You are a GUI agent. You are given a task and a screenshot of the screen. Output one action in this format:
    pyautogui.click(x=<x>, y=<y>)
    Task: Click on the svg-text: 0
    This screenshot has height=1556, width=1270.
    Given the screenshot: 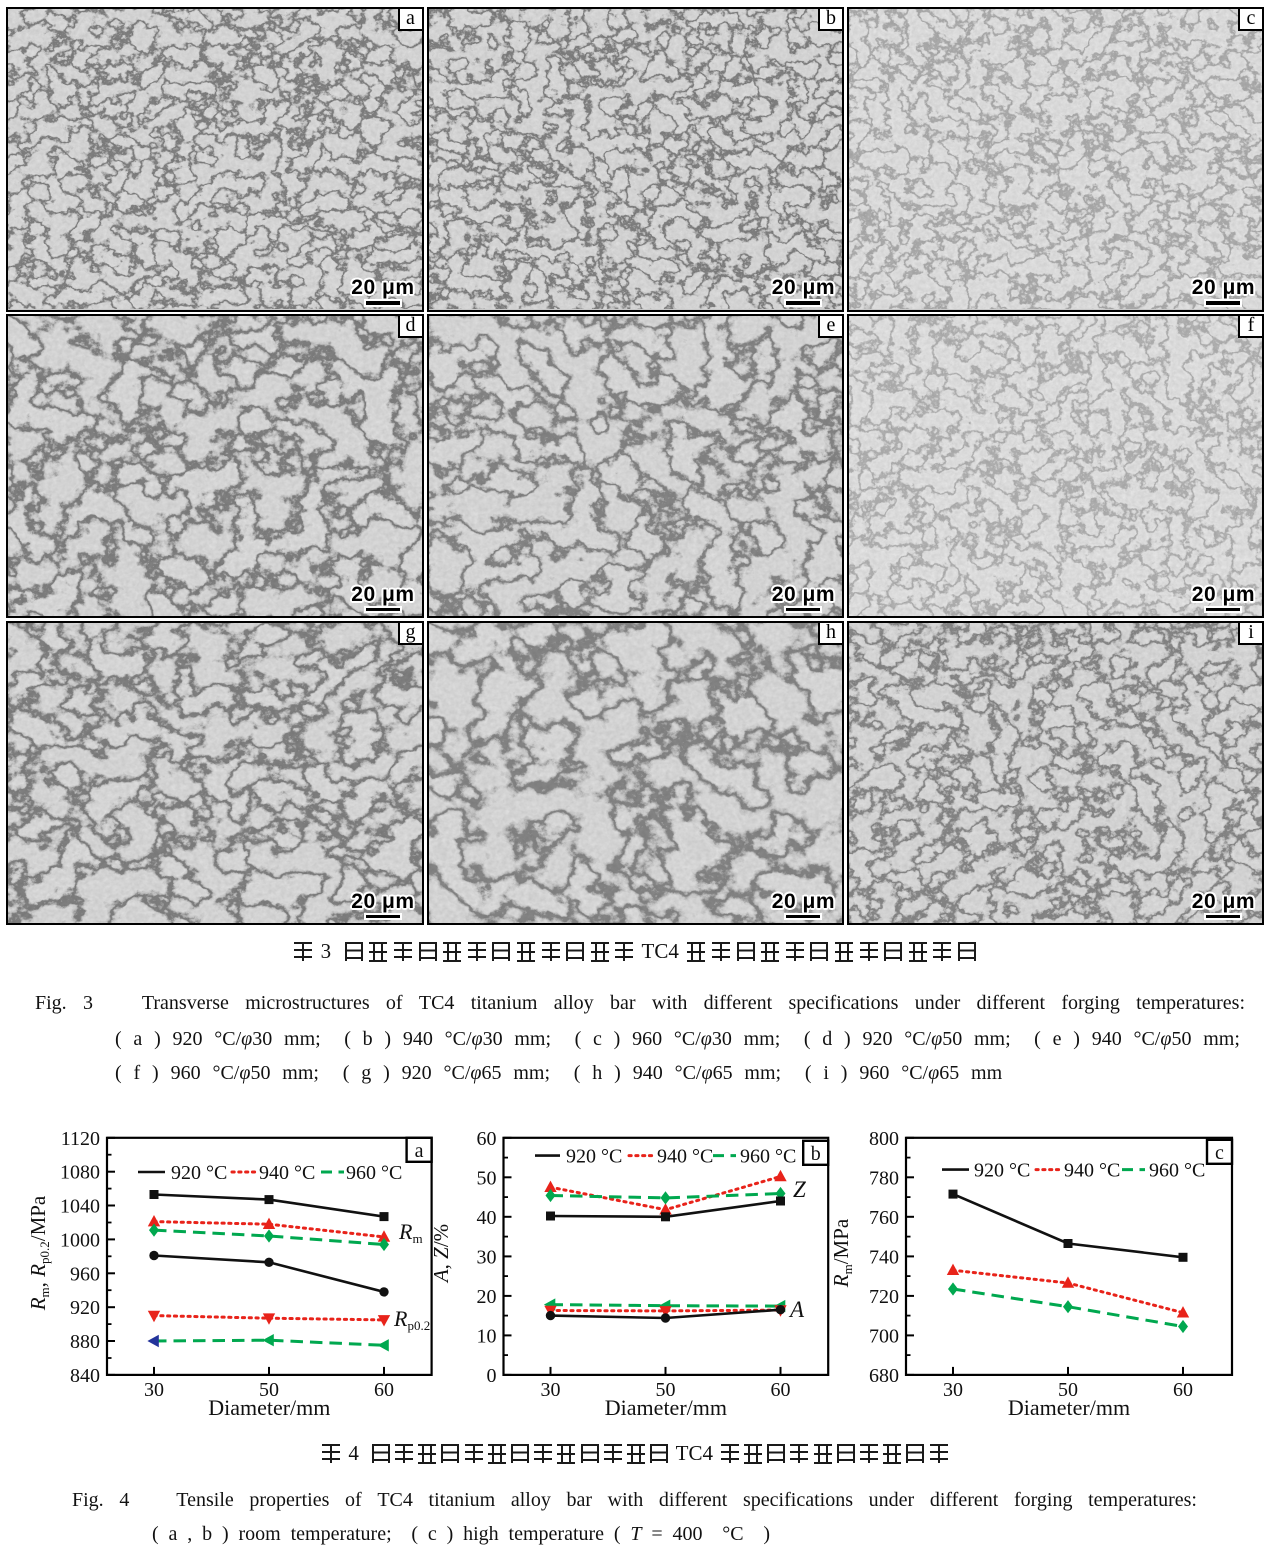 What is the action you would take?
    pyautogui.click(x=492, y=1376)
    